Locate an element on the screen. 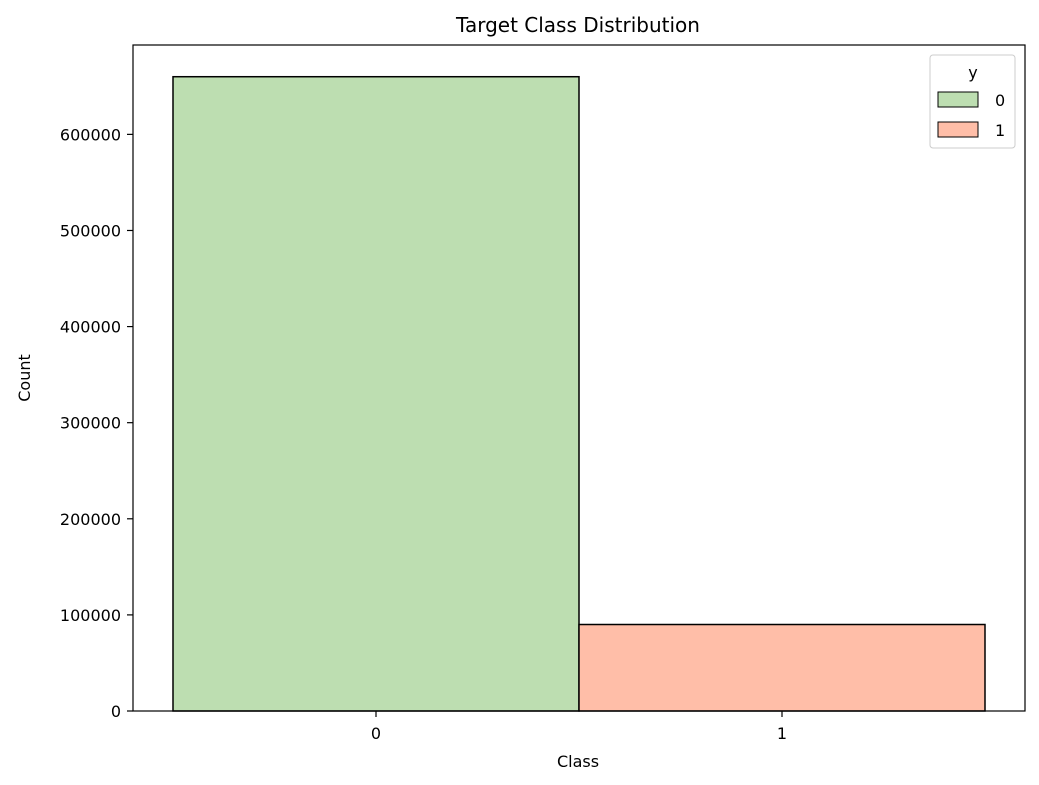 This screenshot has width=1039, height=785. y-tick-label: 500000 is located at coordinates (90, 230).